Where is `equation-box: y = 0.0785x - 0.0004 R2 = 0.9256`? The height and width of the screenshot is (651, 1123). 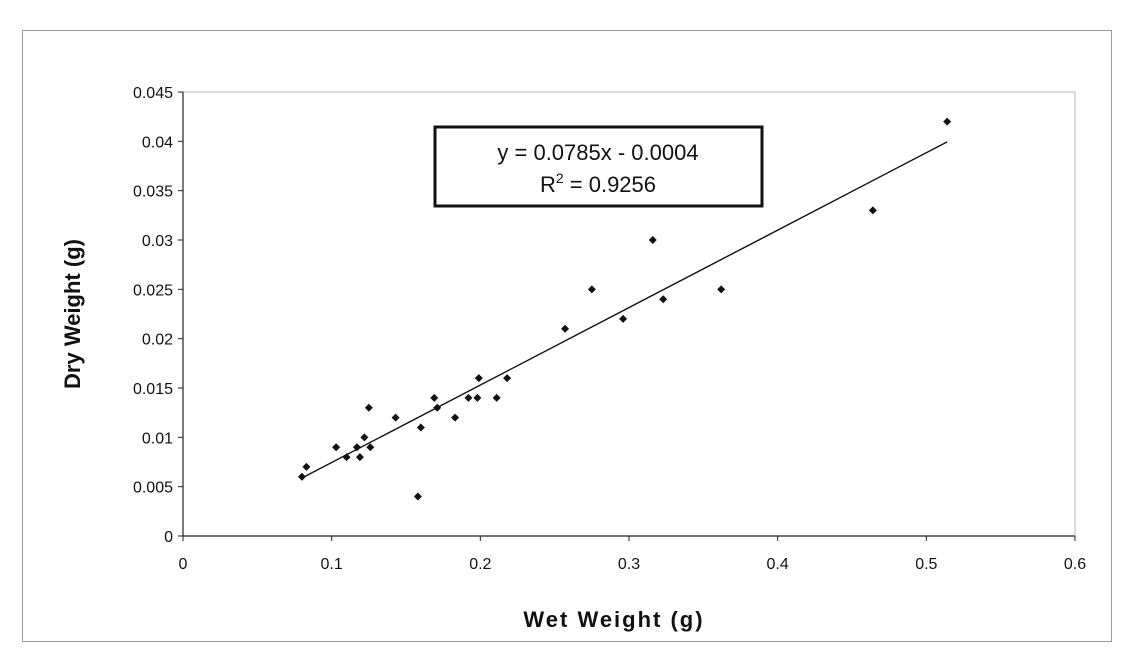
equation-box: y = 0.0785x - 0.0004 R2 = 0.9256 is located at coordinates (598, 166).